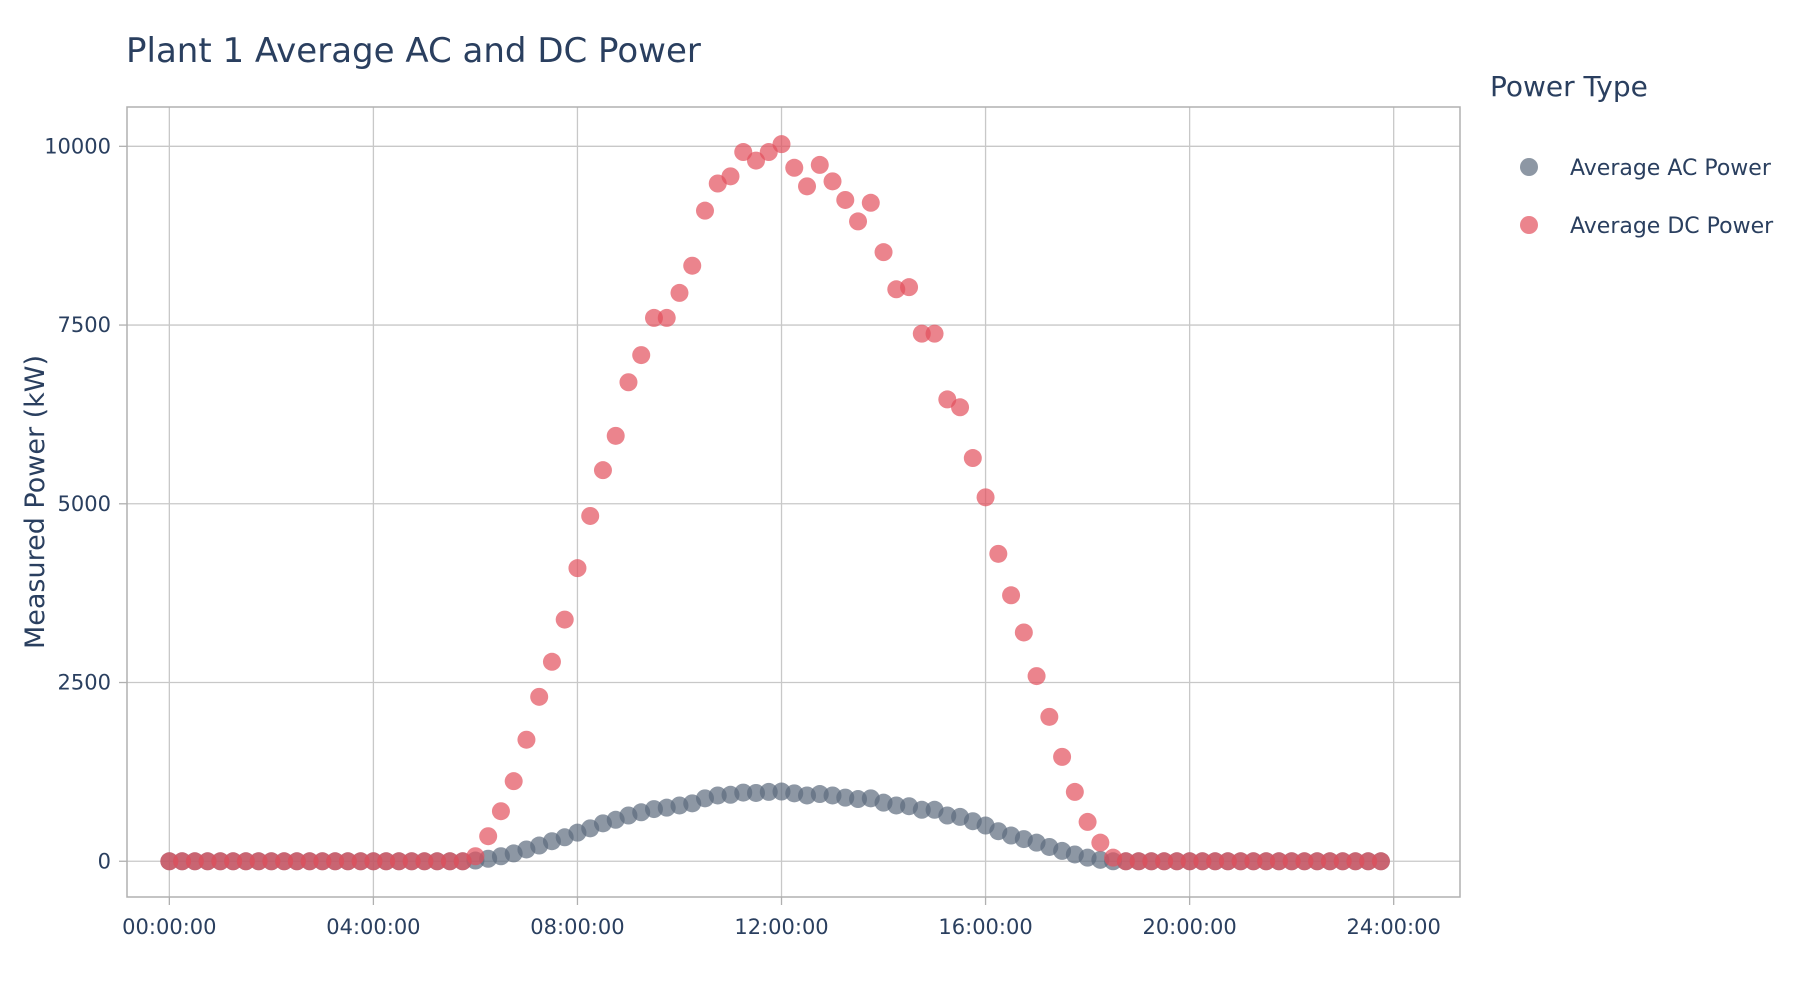 The height and width of the screenshot is (982, 1820). What do you see at coordinates (1394, 927) in the screenshot?
I see `x-tick-label: 24:00:00` at bounding box center [1394, 927].